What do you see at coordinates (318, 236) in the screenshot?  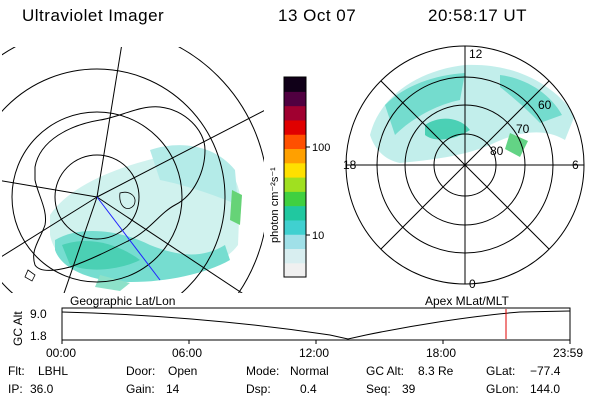 I see `colorbar-tick-10: 10` at bounding box center [318, 236].